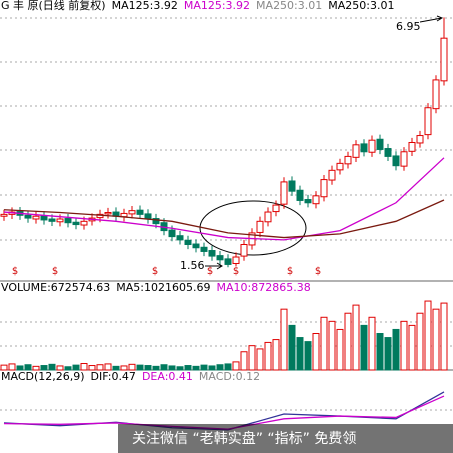  Describe the element at coordinates (244, 438) in the screenshot. I see `watermark: 关注微信 “老韩实盘” “指标” 免费领` at that location.